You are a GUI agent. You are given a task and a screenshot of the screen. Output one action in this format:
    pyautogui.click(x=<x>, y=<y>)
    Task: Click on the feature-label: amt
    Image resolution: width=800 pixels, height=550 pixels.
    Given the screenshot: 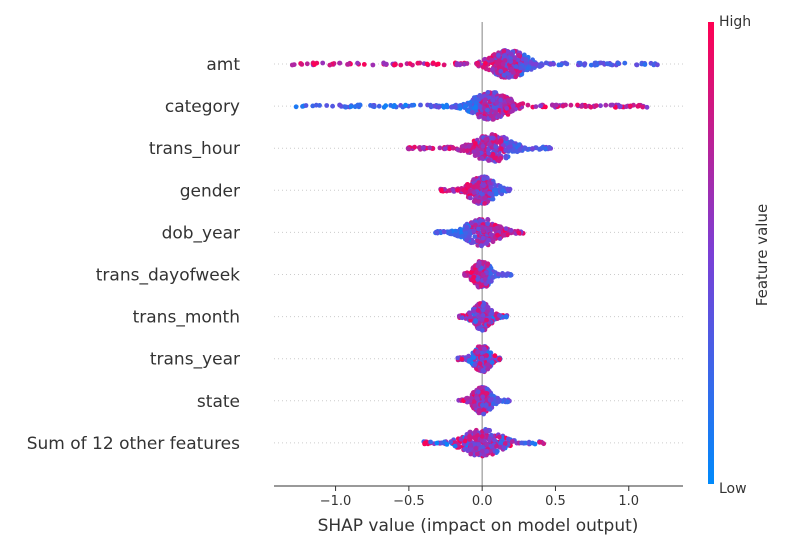 What is the action you would take?
    pyautogui.click(x=223, y=65)
    